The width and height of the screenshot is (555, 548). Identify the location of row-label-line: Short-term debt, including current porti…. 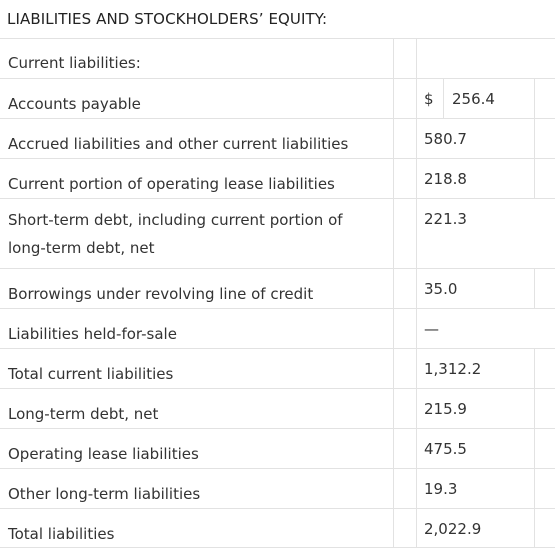
(175, 220).